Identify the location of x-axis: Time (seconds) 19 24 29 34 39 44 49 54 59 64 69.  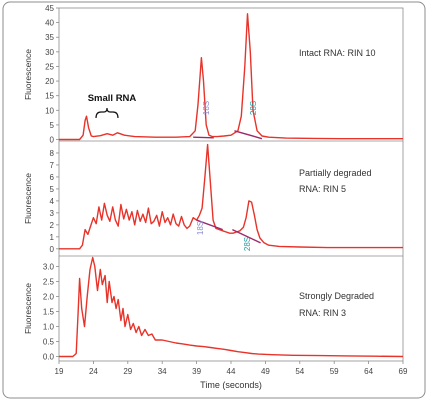
(231, 375).